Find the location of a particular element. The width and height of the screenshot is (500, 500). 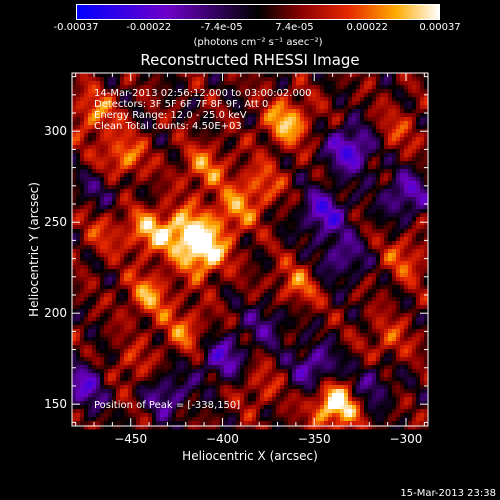

x-tick-label: −400 is located at coordinates (222, 439).